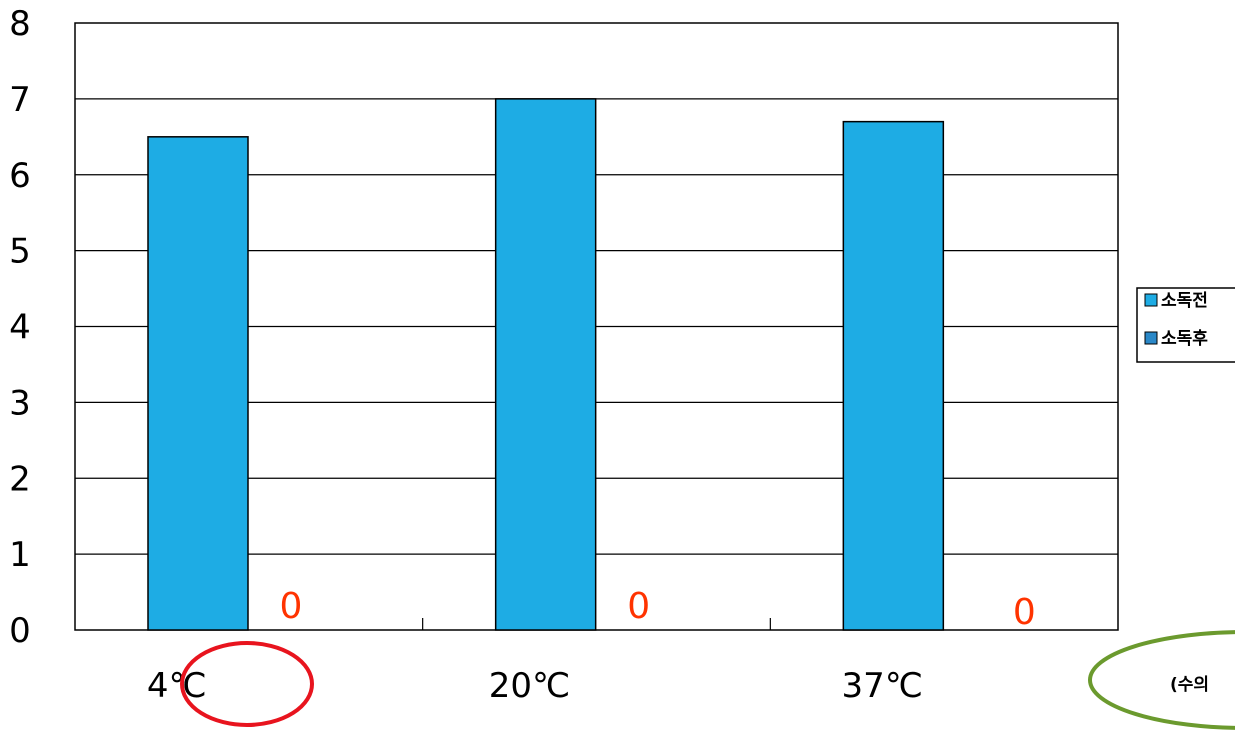  Describe the element at coordinates (20, 100) in the screenshot. I see `y-tick-label: 7` at that location.